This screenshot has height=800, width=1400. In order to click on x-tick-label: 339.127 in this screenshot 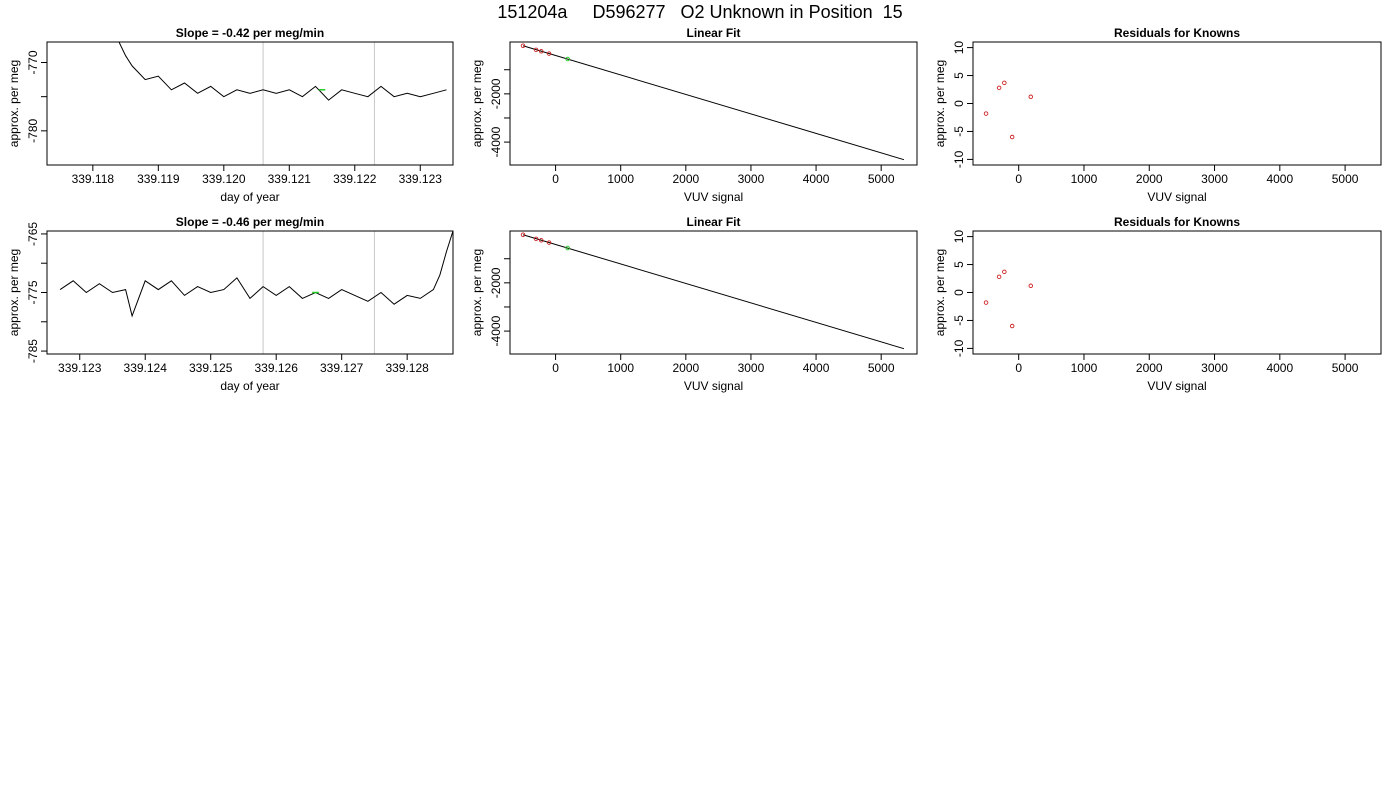, I will do `click(342, 368)`.